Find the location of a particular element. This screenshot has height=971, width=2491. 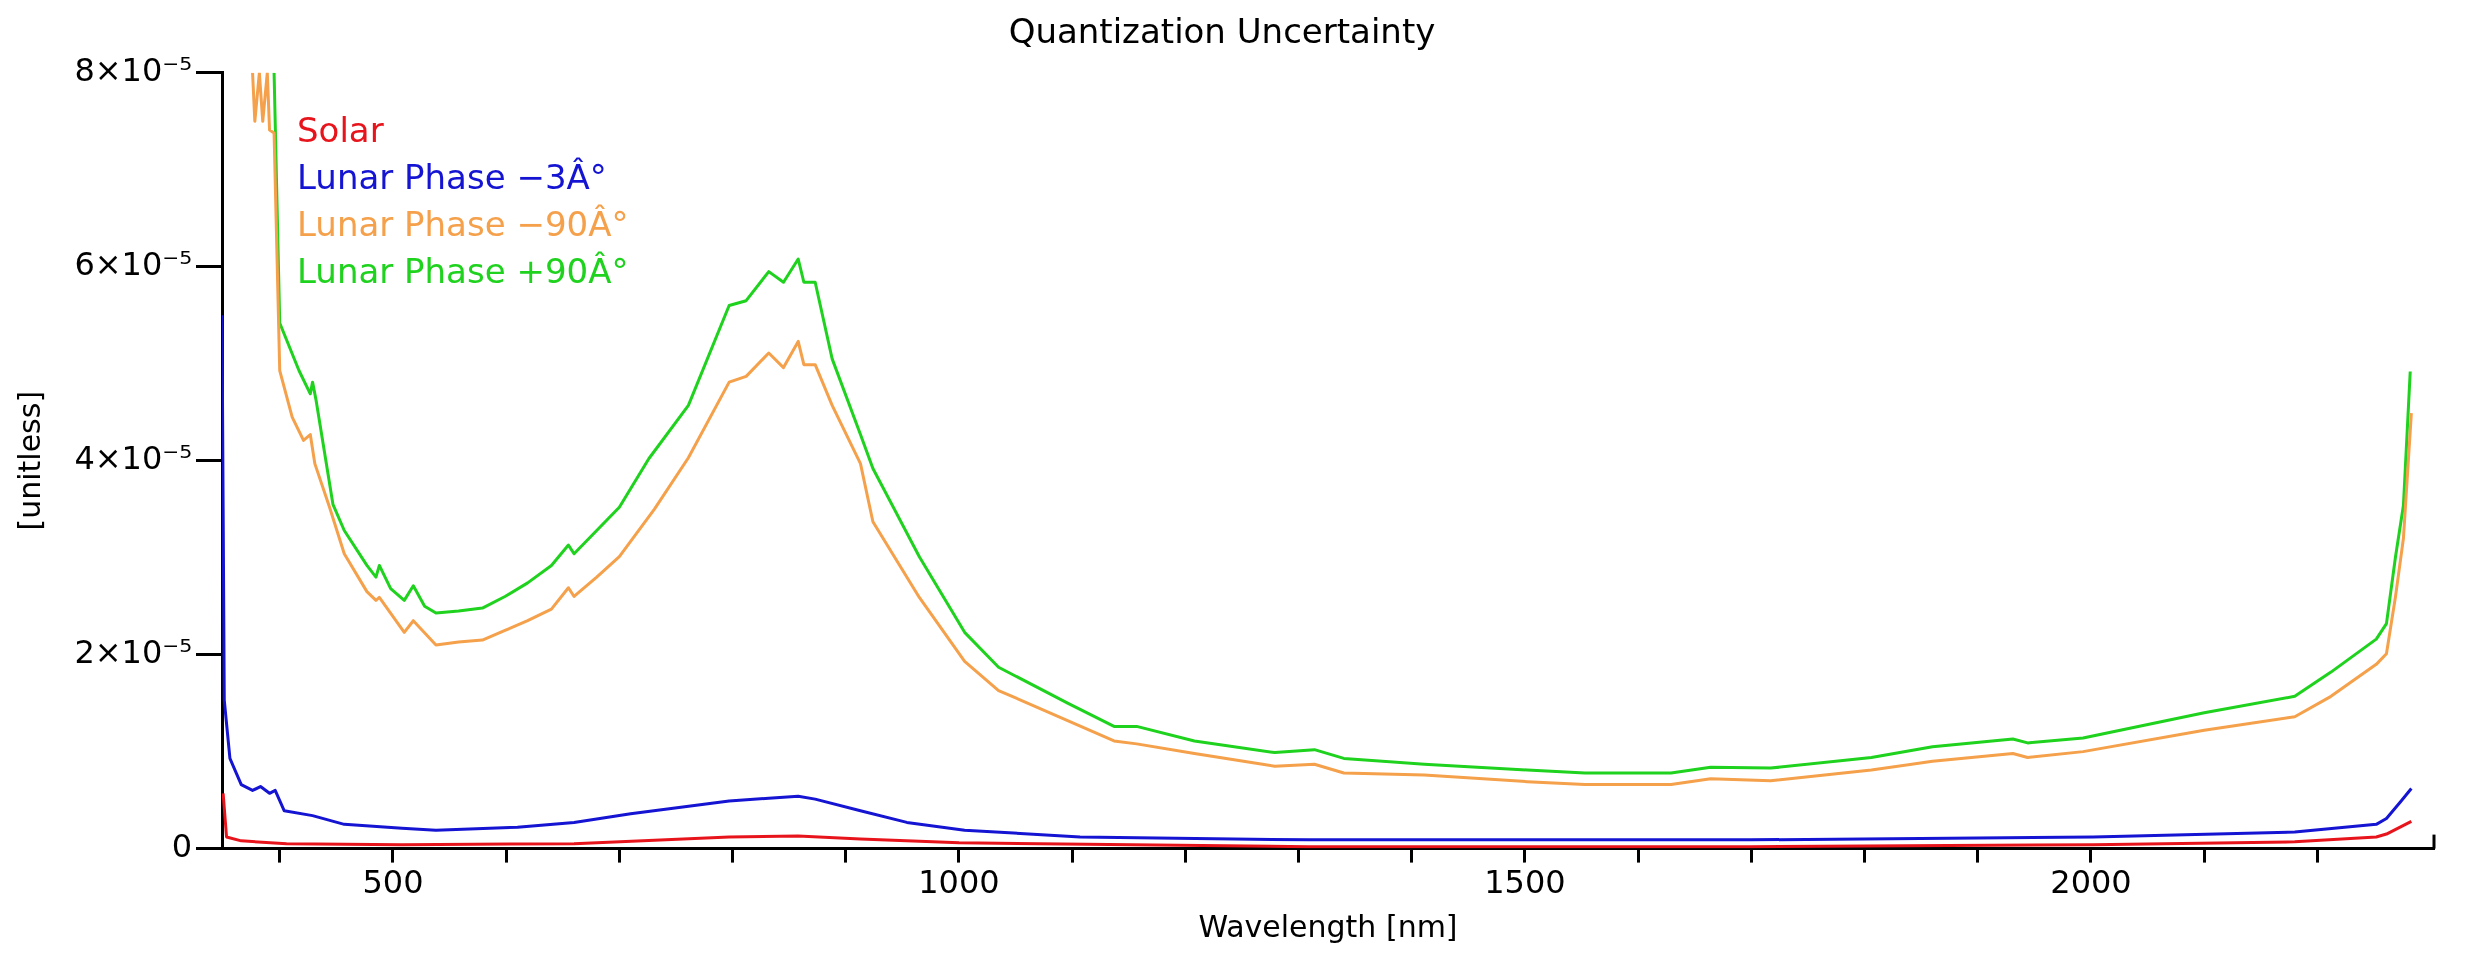

series-label: Lunar Phase +90Â° is located at coordinates (463, 270).